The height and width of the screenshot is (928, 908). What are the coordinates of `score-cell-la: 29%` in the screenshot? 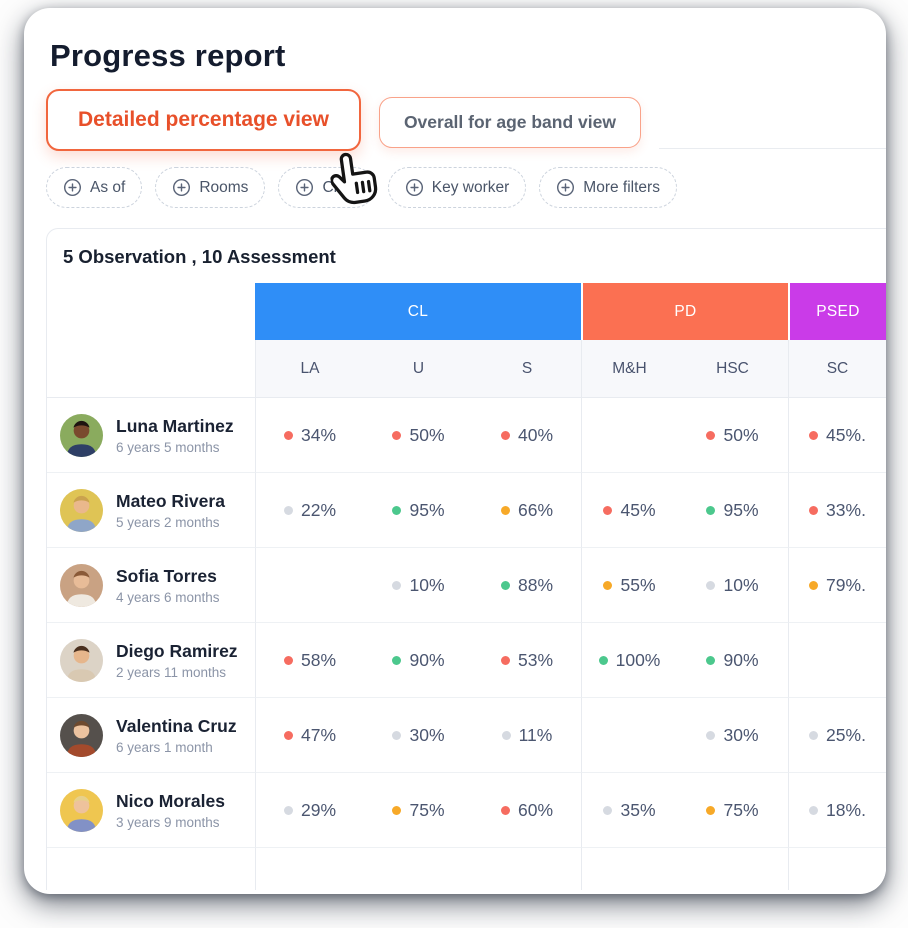 It's located at (309, 810).